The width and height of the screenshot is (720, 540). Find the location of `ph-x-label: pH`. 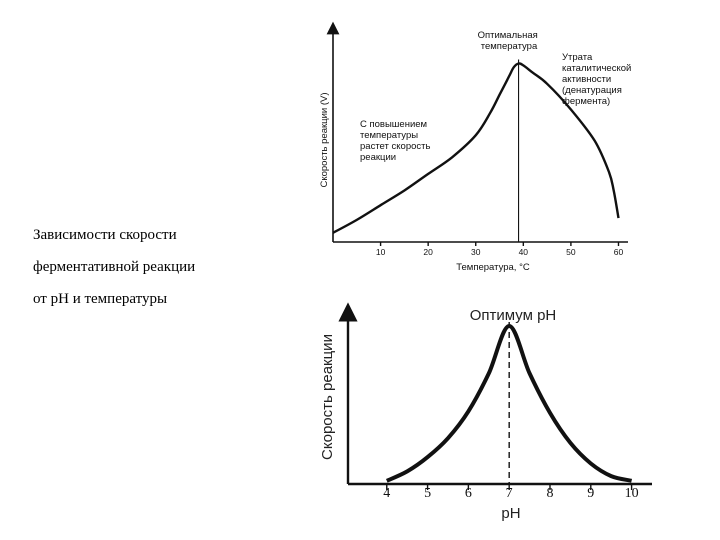

ph-x-label: pH is located at coordinates (510, 513).